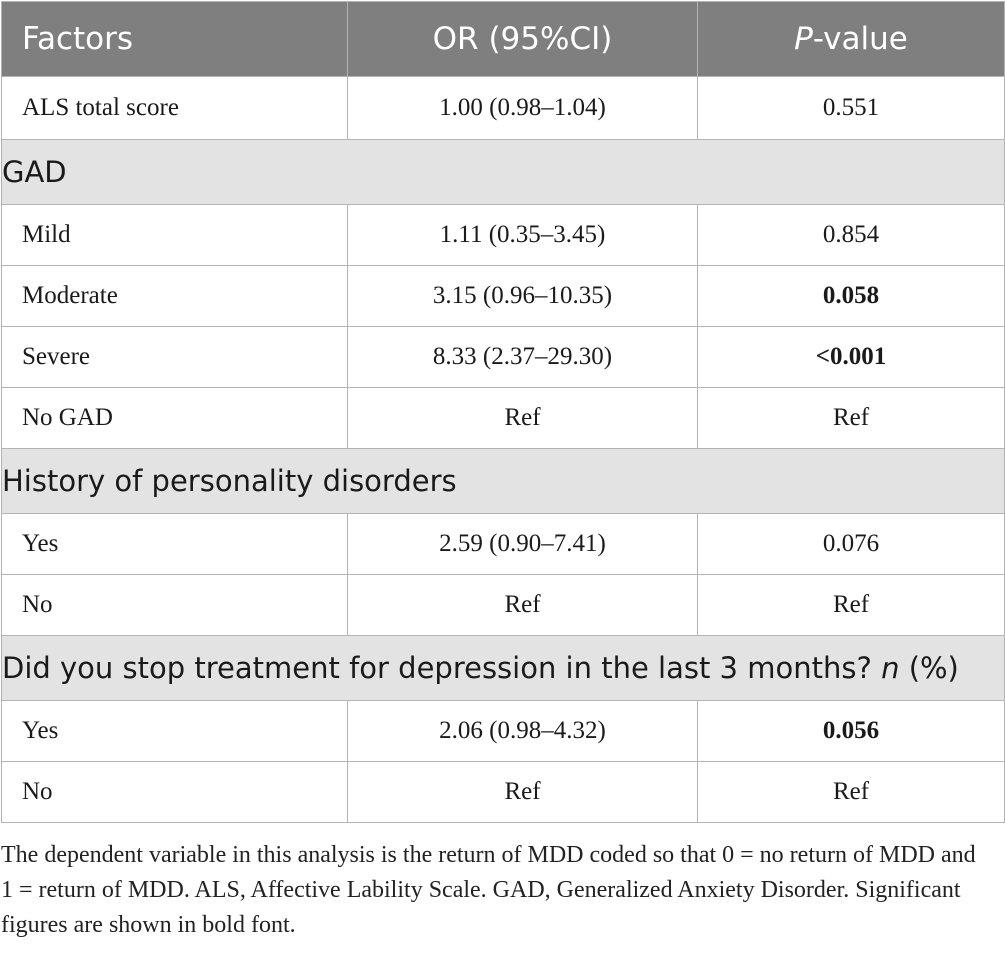 This screenshot has height=956, width=1005. I want to click on cell-or-ci: 2.59 (0.90–7.41), so click(522, 544).